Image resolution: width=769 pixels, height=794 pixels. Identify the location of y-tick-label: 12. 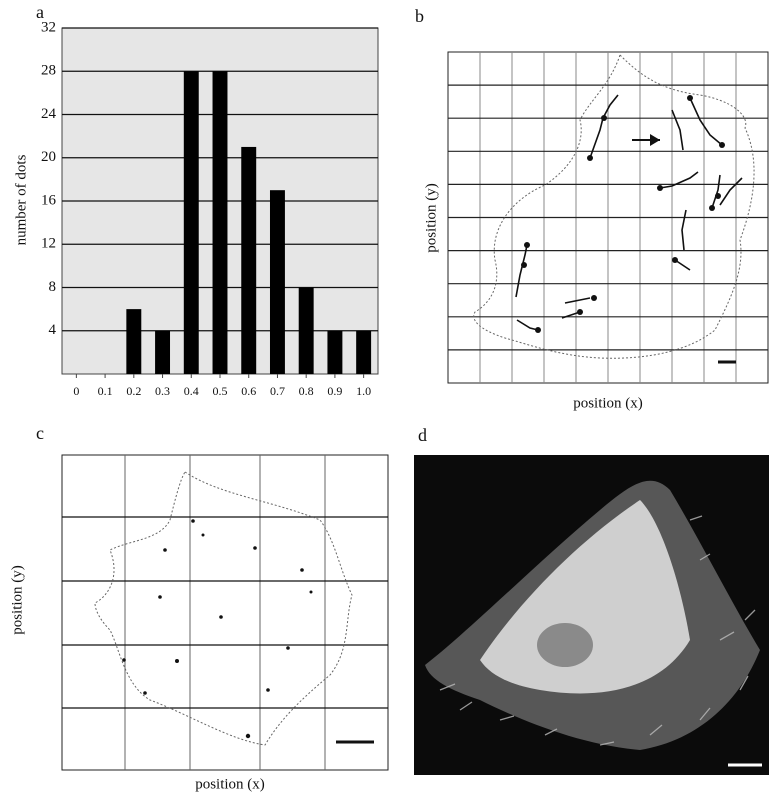
(48, 244).